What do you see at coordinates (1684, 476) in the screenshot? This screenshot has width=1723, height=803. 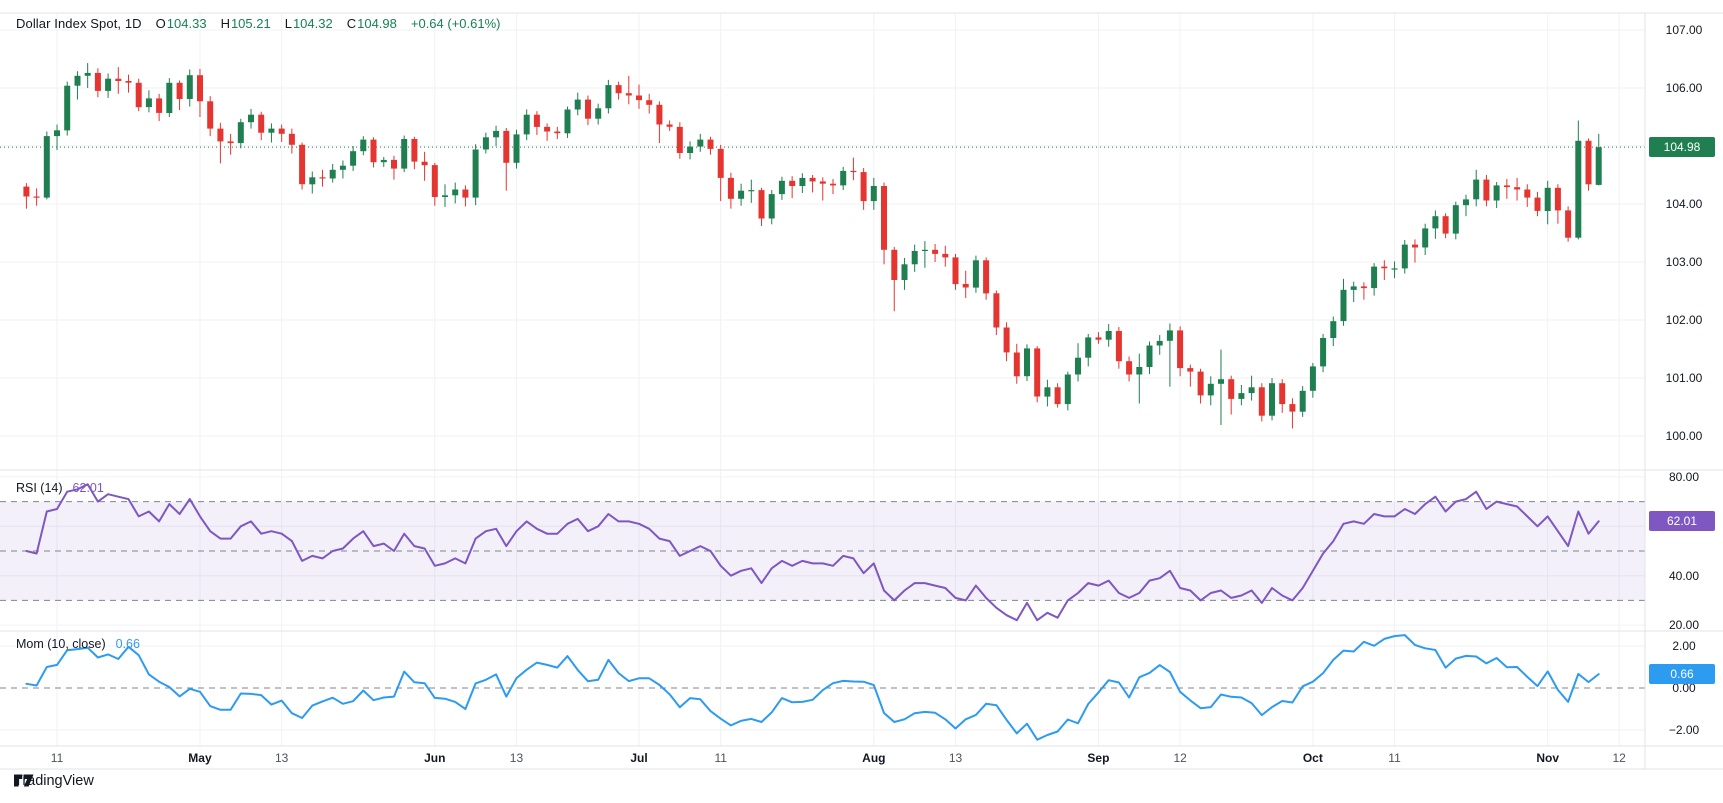 I see `rsi-tick-label: 80.00` at bounding box center [1684, 476].